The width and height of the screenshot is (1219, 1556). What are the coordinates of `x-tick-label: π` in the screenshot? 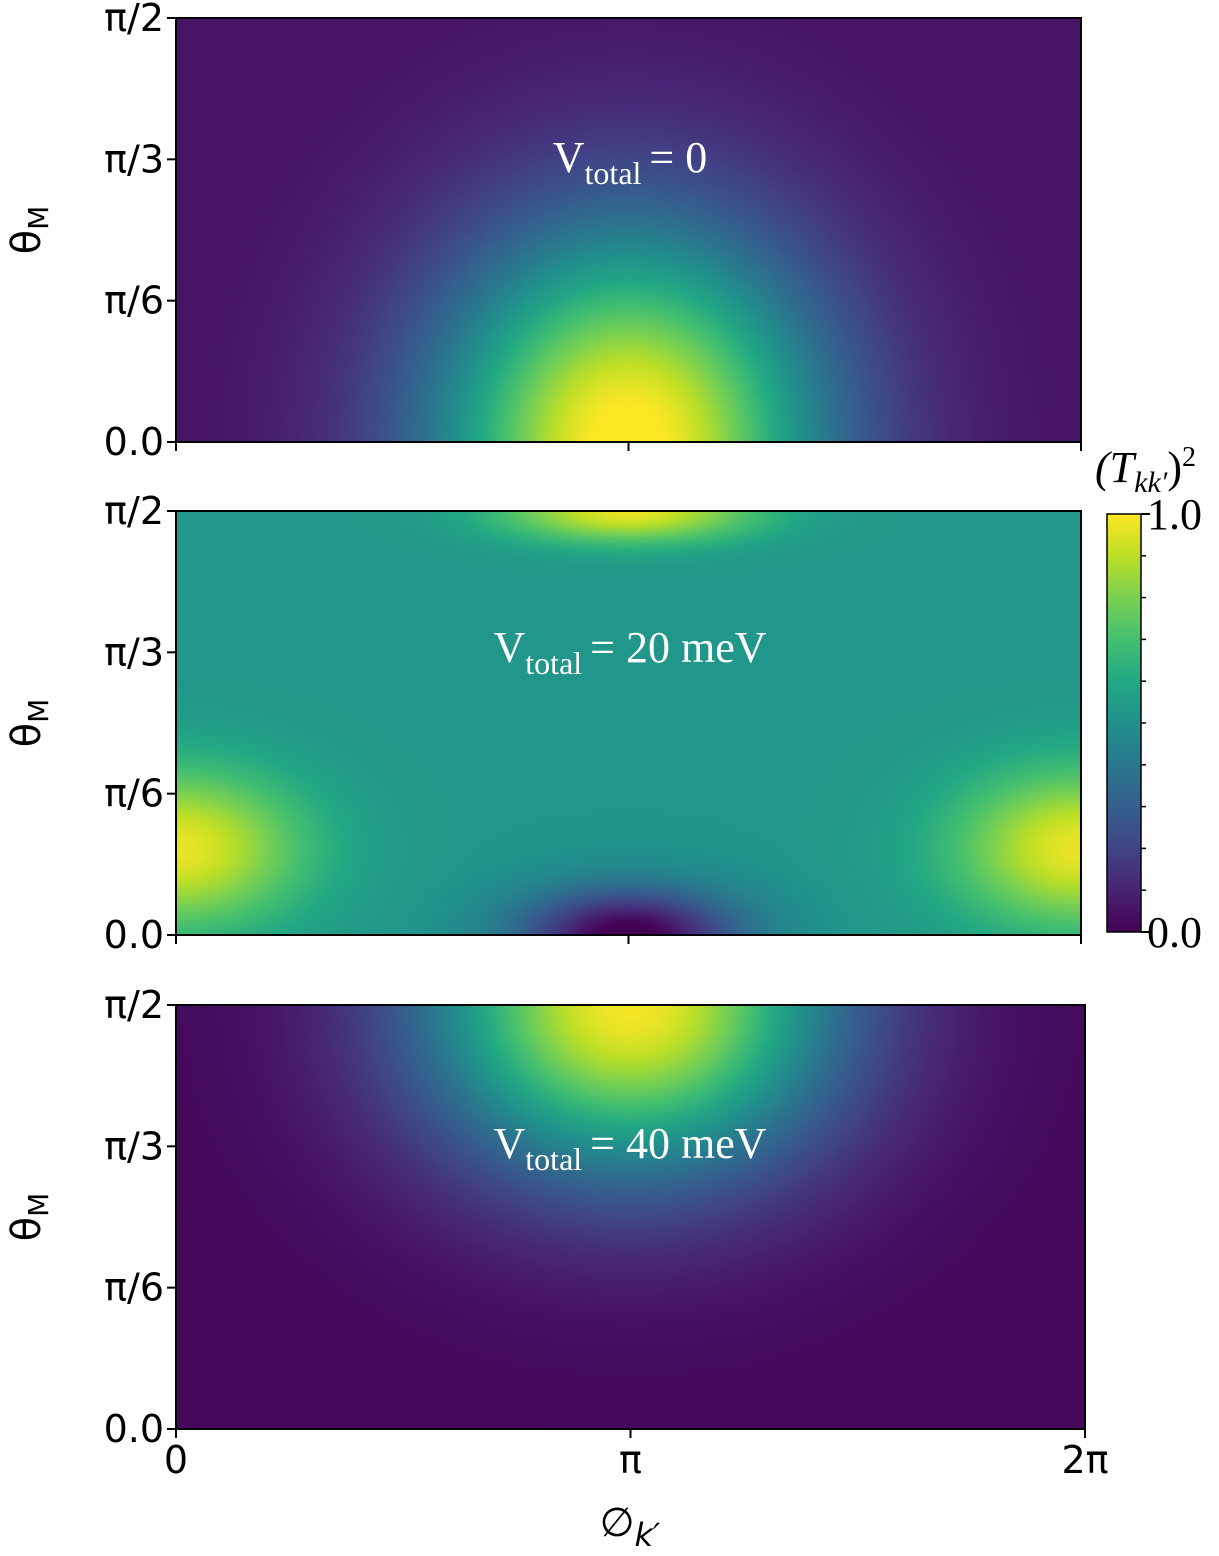 It's located at (630, 1460).